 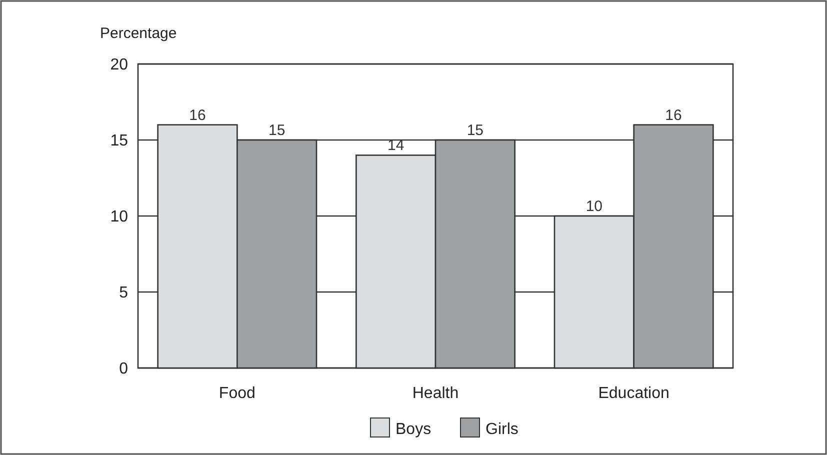 What do you see at coordinates (634, 393) in the screenshot?
I see `x-tick-label: Education` at bounding box center [634, 393].